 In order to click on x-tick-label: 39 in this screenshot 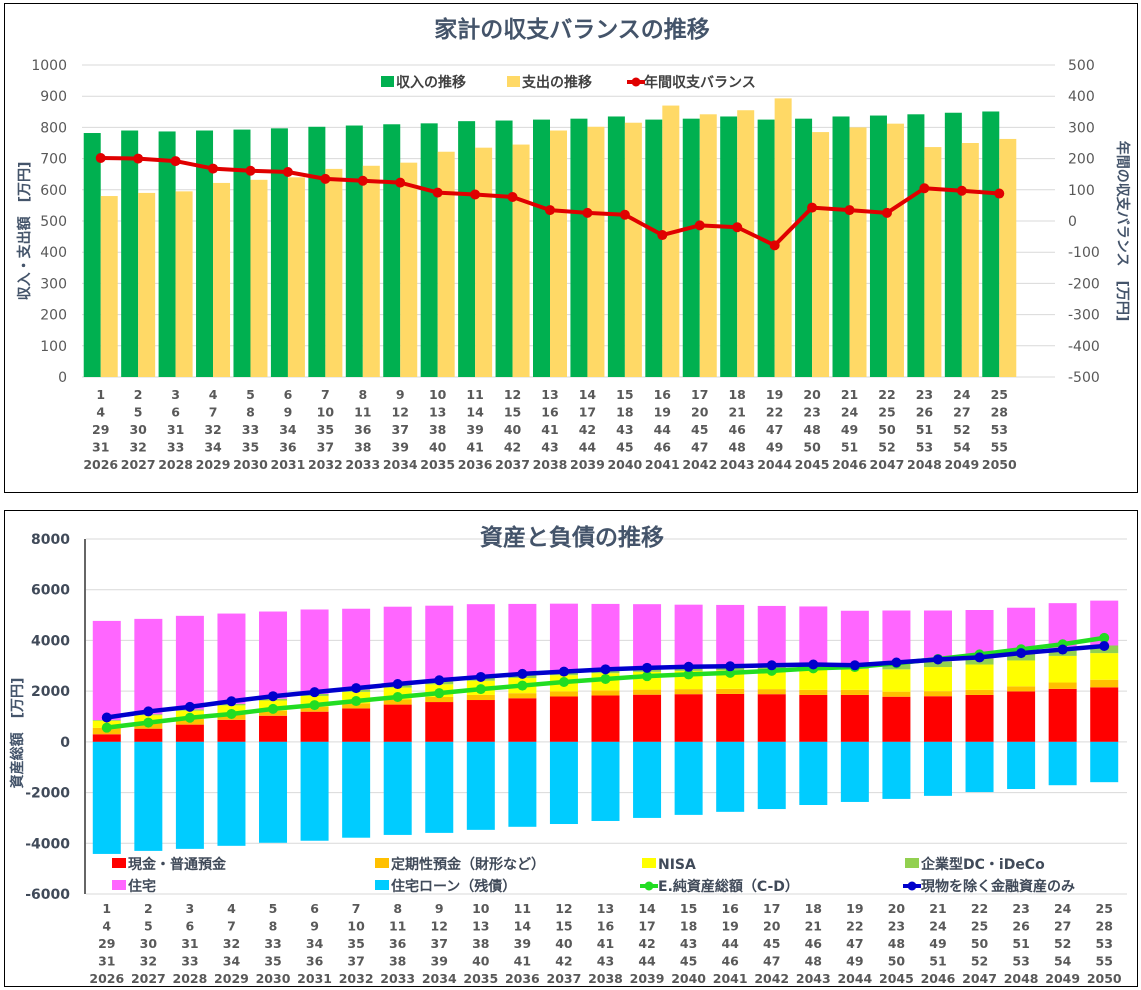, I will do `click(474, 429)`.